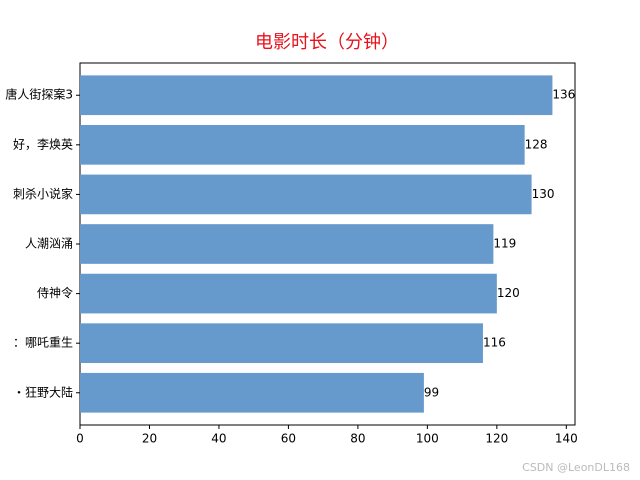 The height and width of the screenshot is (480, 640). What do you see at coordinates (288, 439) in the screenshot?
I see `x-tick-label: 60` at bounding box center [288, 439].